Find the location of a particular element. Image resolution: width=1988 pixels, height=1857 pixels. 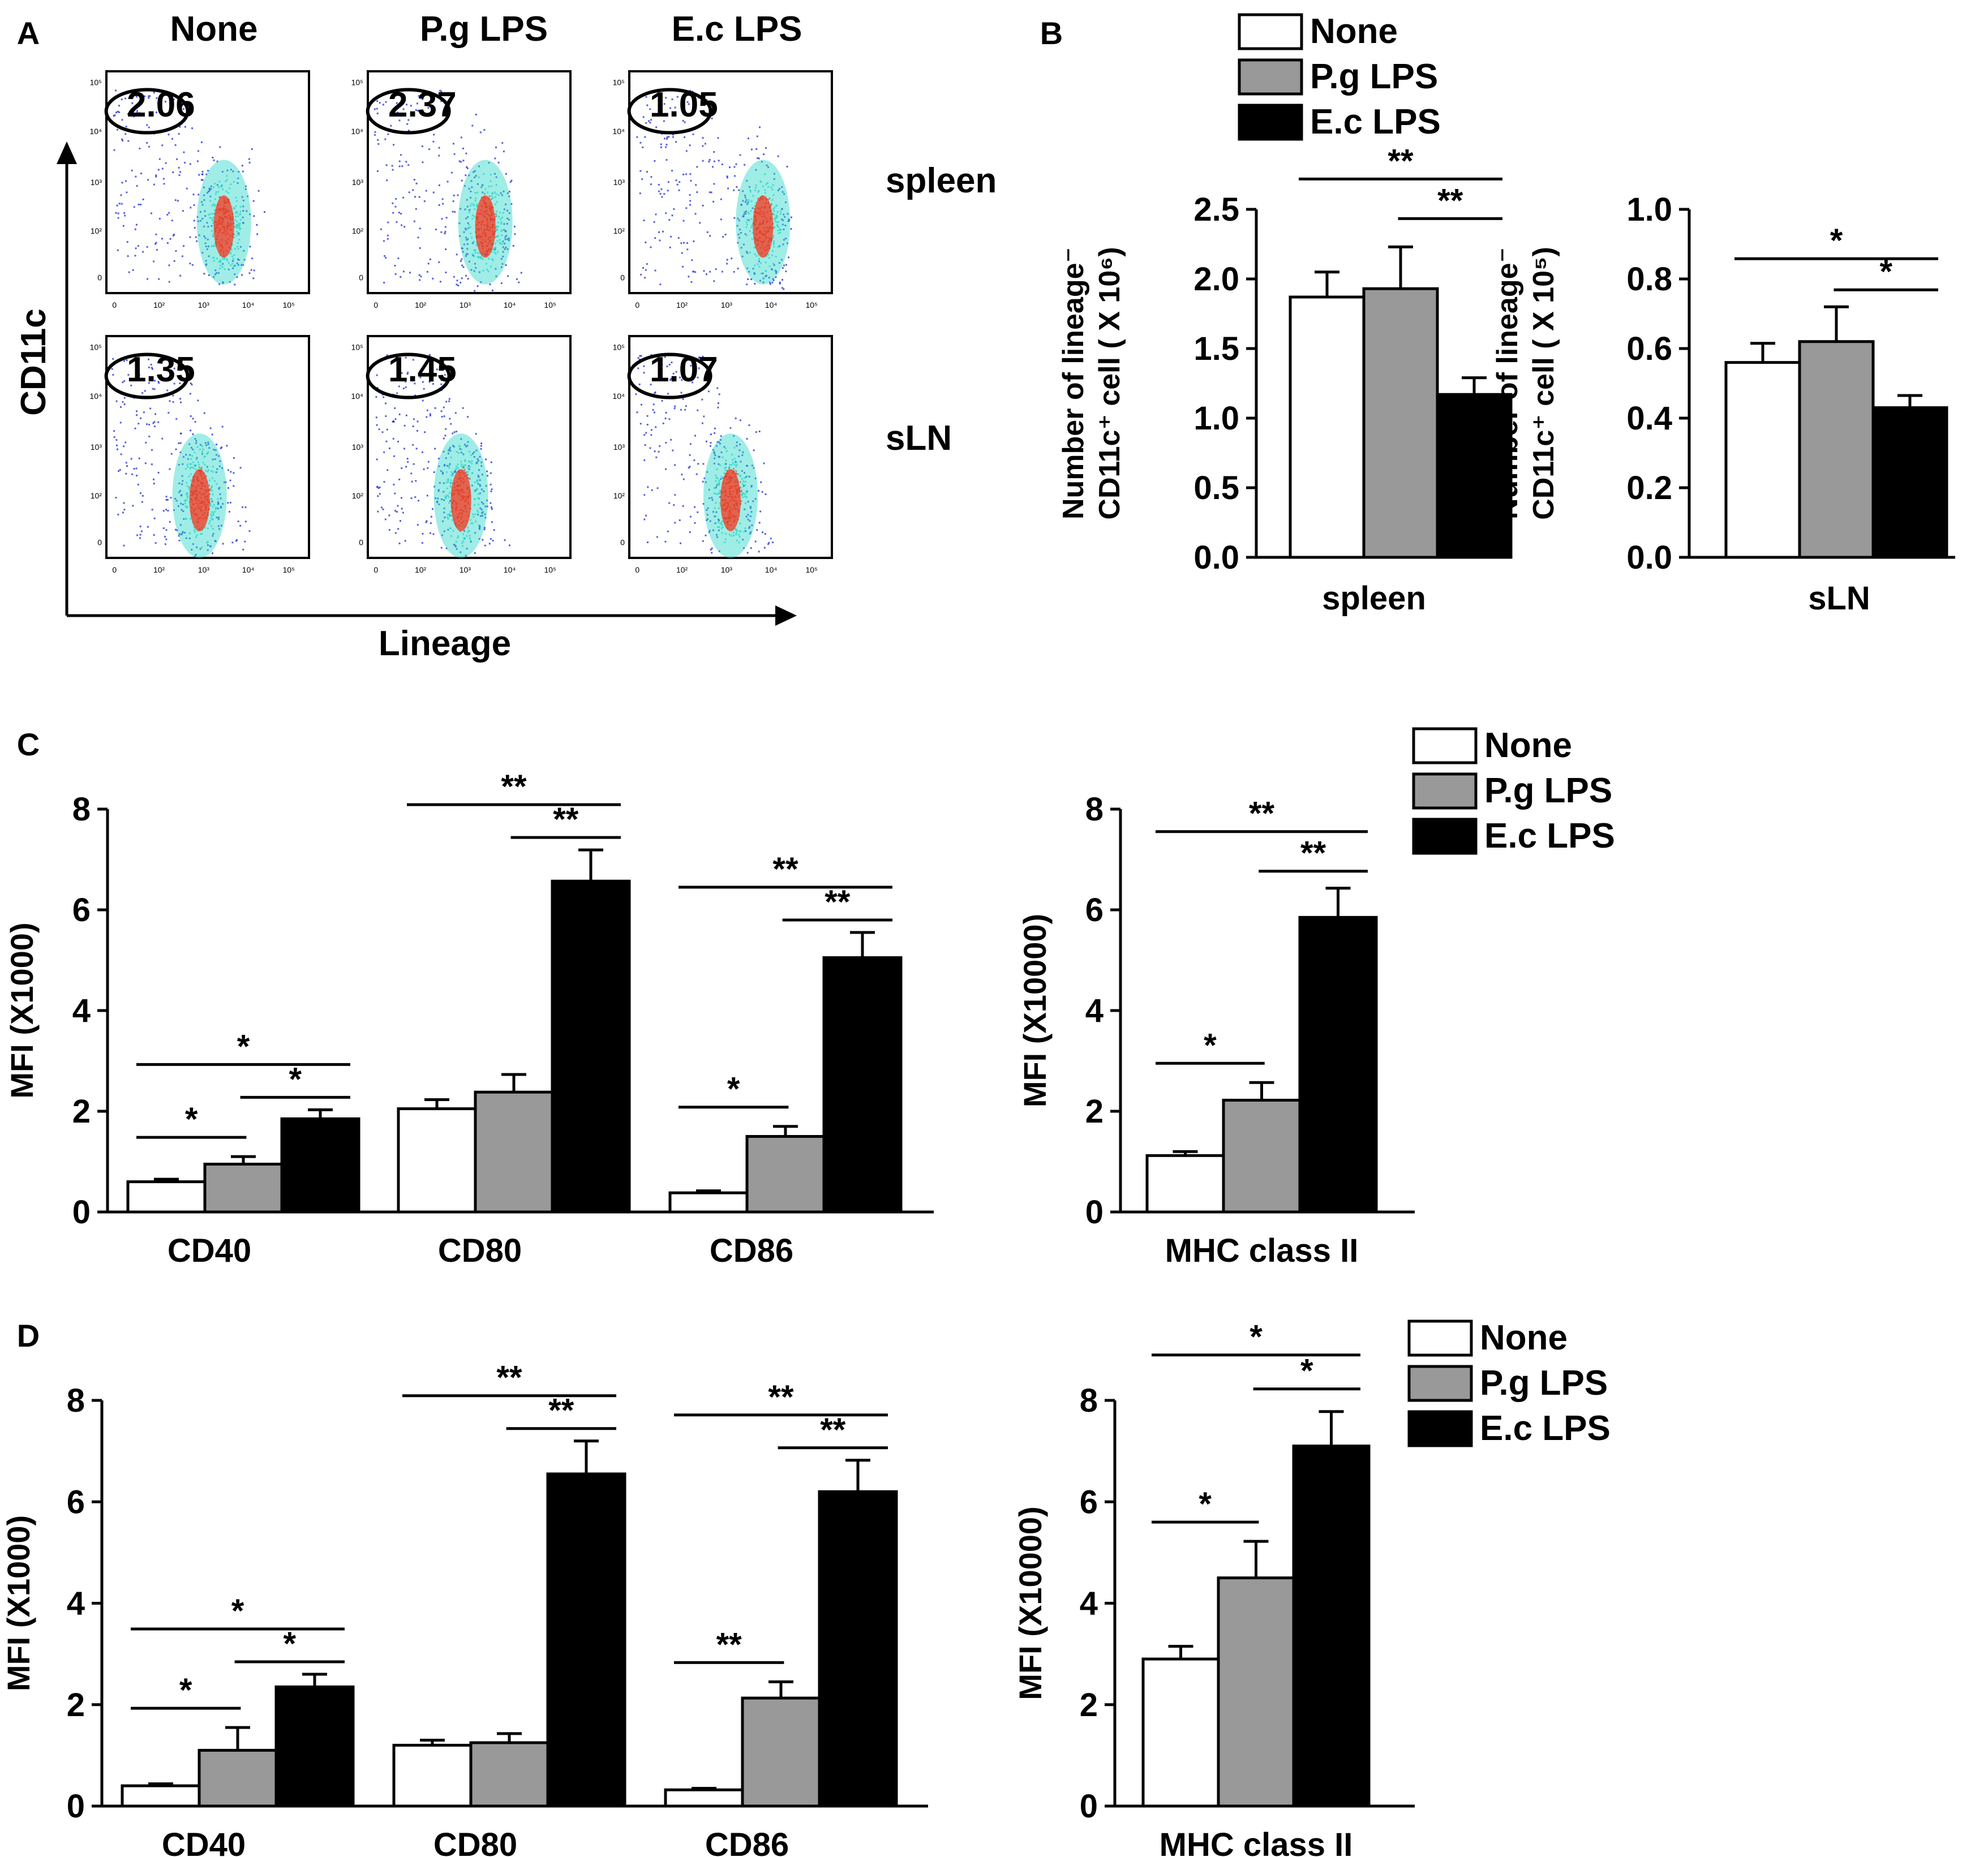

category-label: CD40 is located at coordinates (204, 1841).